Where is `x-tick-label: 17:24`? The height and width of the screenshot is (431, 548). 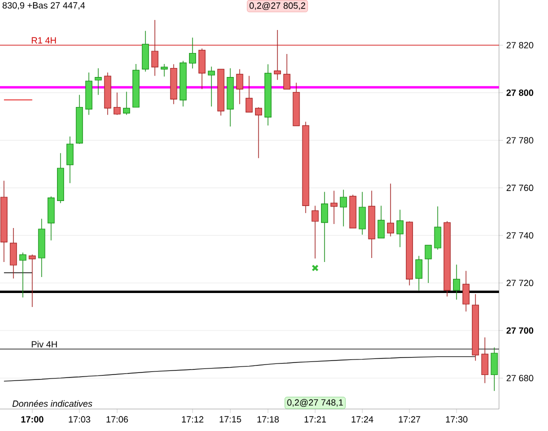 x-tick-label: 17:24 is located at coordinates (363, 419).